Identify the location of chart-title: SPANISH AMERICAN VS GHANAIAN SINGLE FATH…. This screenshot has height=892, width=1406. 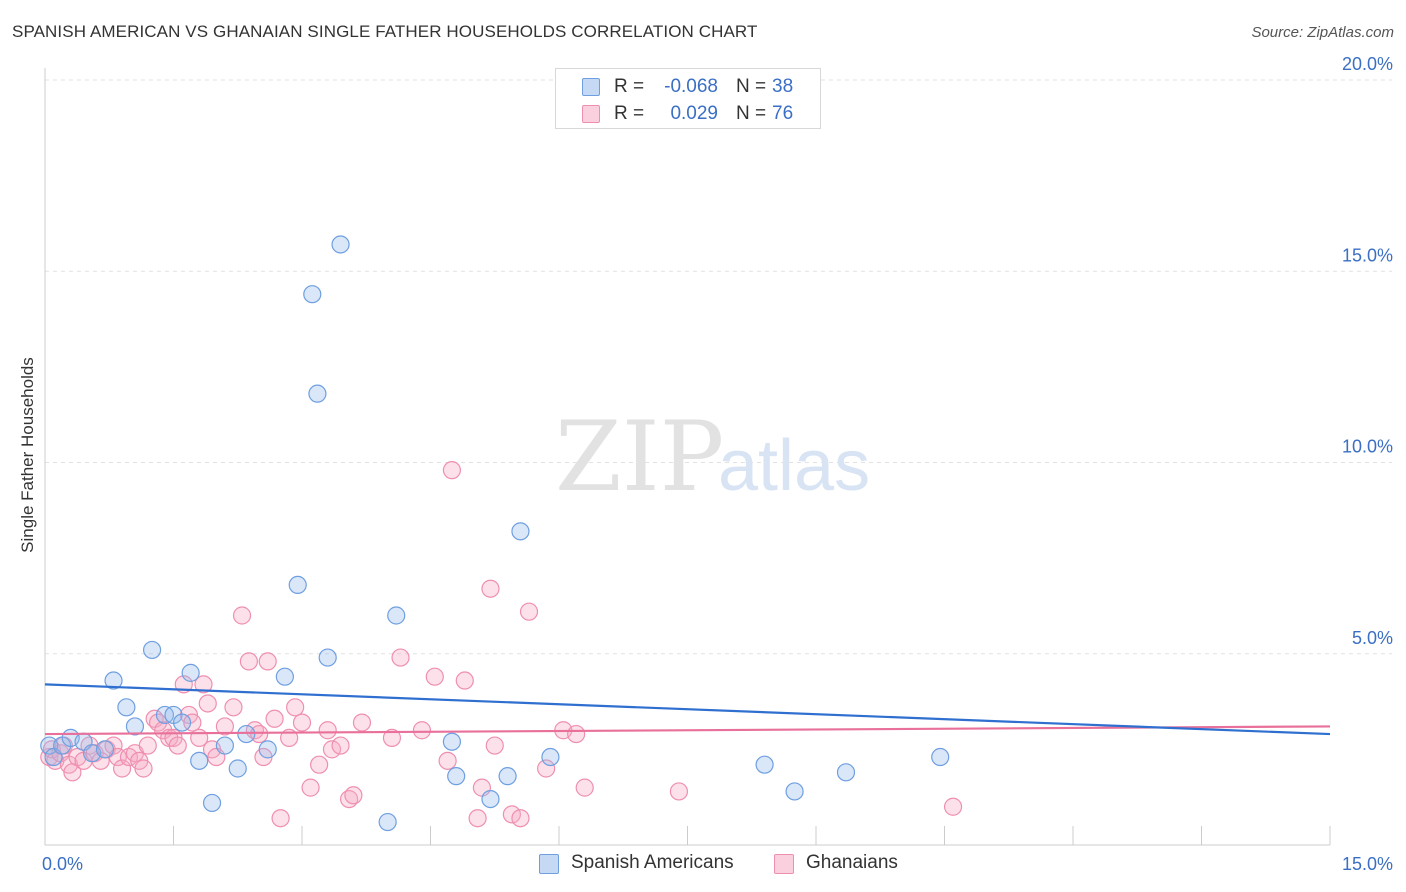
(385, 31).